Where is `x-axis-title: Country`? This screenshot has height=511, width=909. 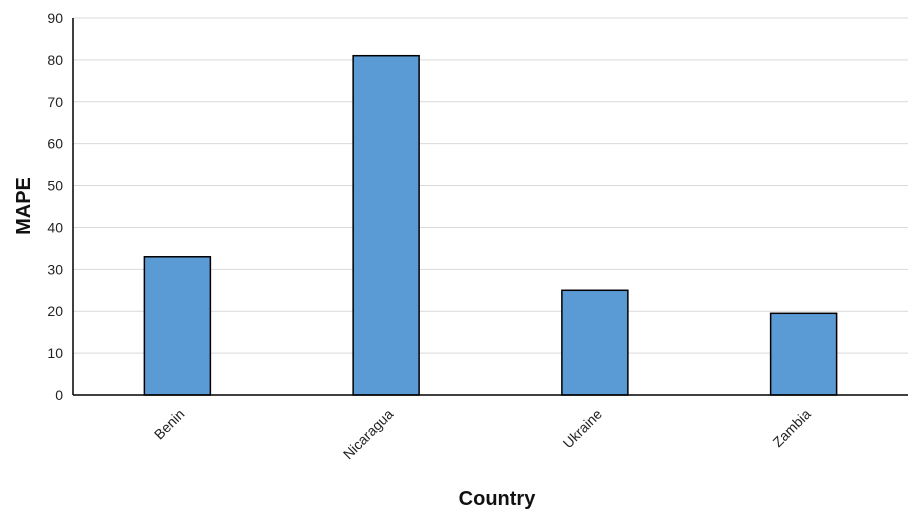
x-axis-title: Country is located at coordinates (498, 499).